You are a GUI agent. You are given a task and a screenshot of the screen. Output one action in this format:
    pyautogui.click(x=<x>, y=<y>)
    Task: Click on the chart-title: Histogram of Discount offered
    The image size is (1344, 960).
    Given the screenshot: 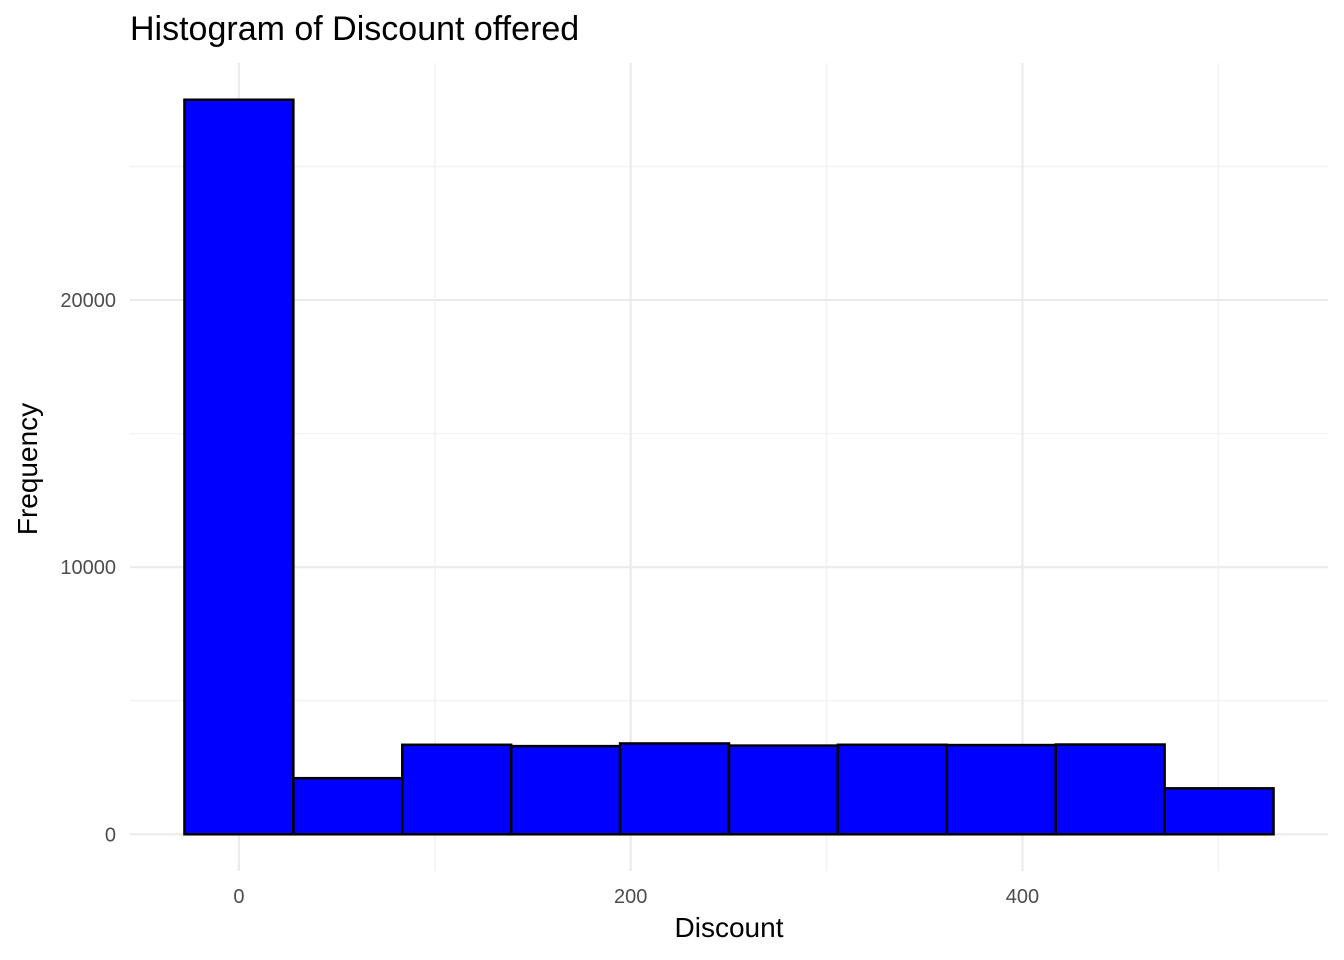 What is the action you would take?
    pyautogui.click(x=354, y=29)
    